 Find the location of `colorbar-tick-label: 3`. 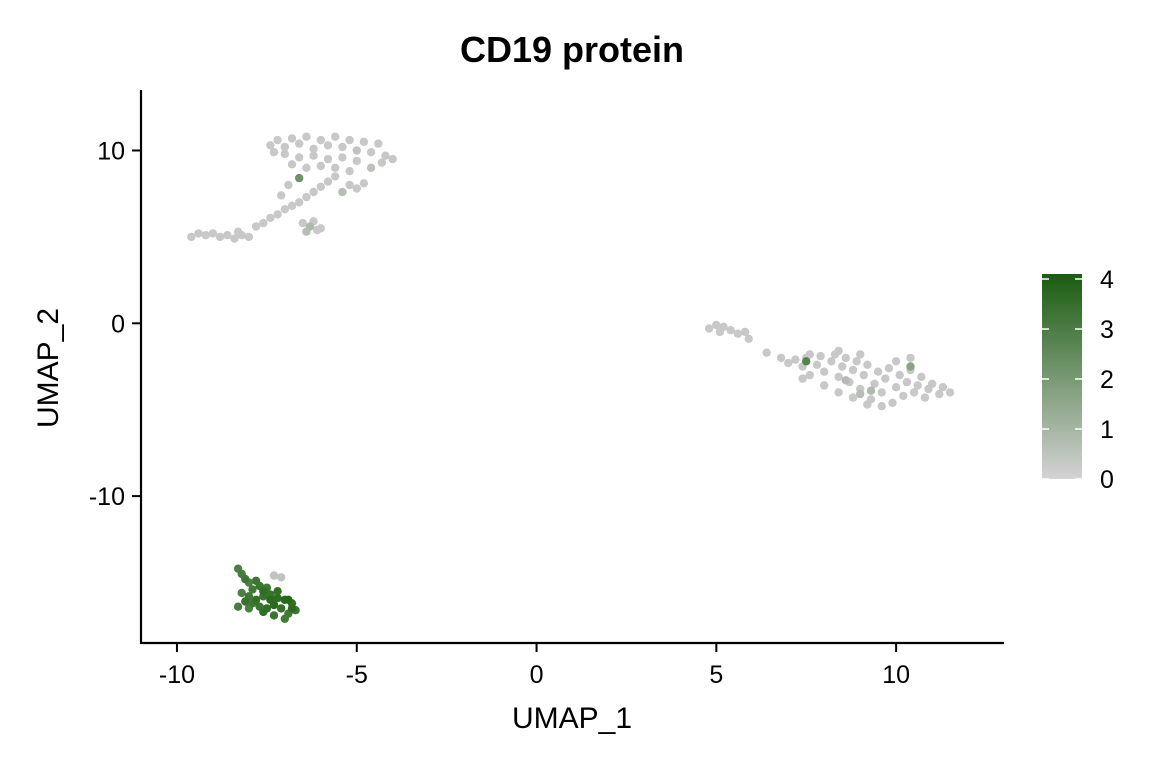

colorbar-tick-label: 3 is located at coordinates (1107, 330).